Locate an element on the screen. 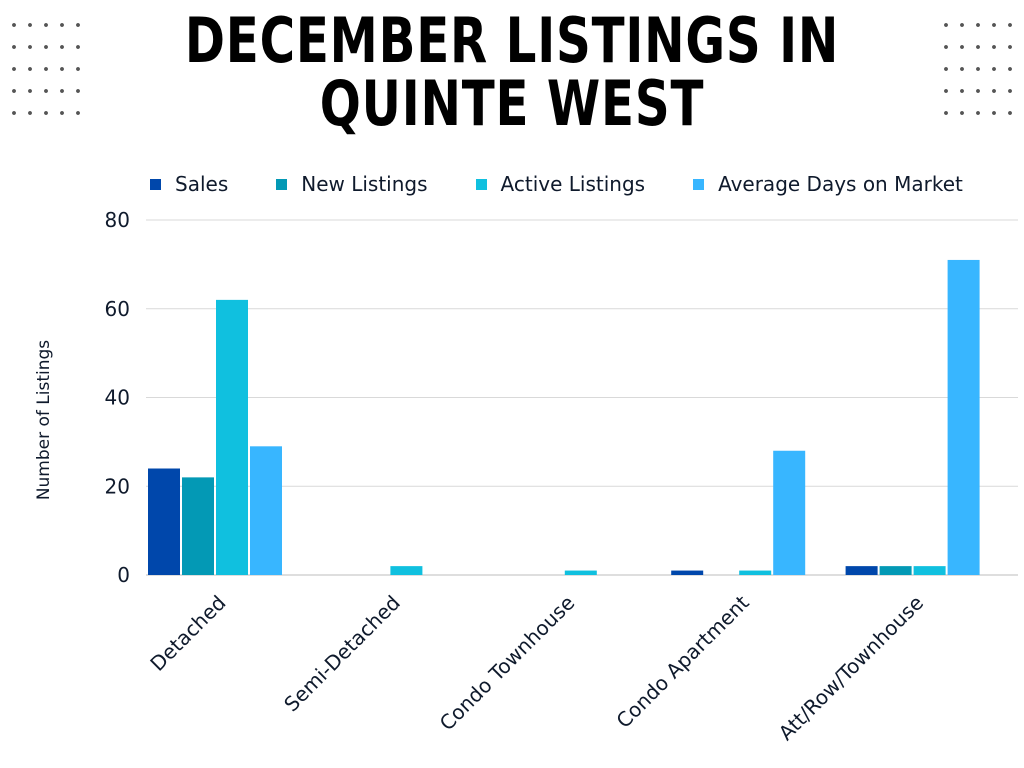  x-tick-label: Condo Apartment is located at coordinates (682, 661).